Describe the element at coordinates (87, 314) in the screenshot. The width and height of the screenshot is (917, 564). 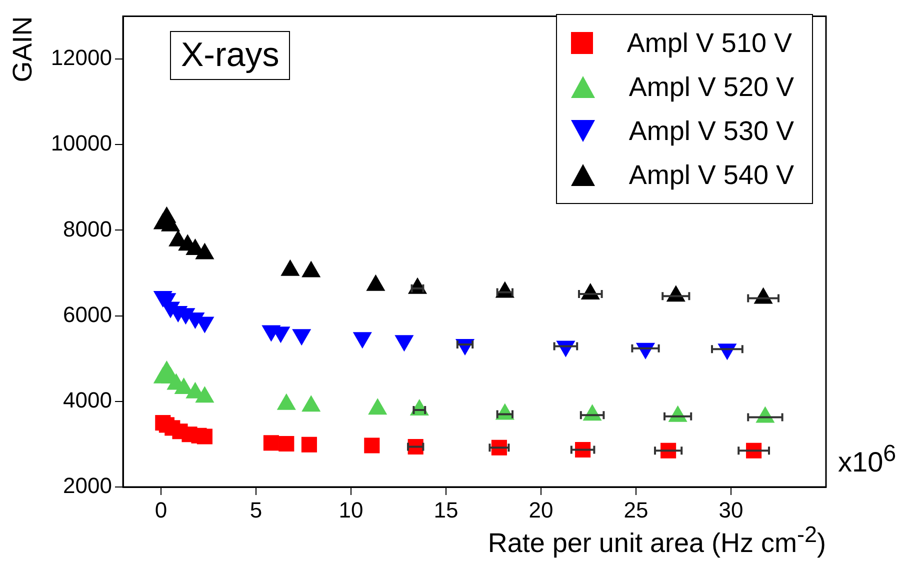
I see `y-tick-label: 6000` at that location.